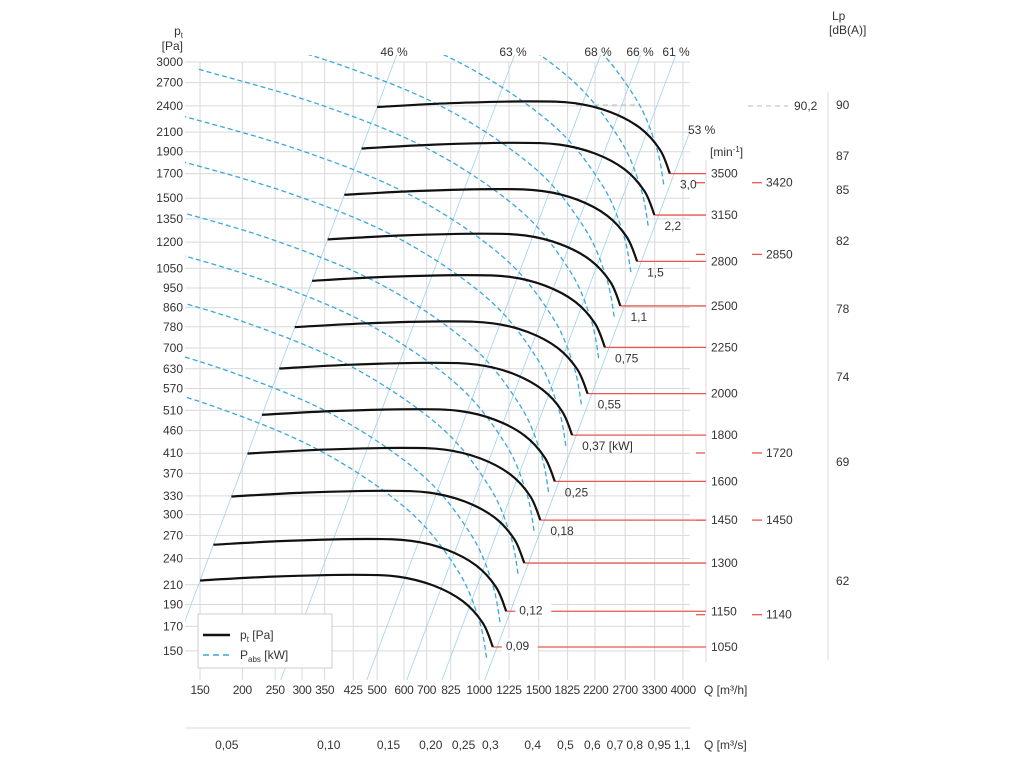 This screenshot has width=1024, height=768. Describe the element at coordinates (173, 288) in the screenshot. I see `y-tick-label: 950` at that location.